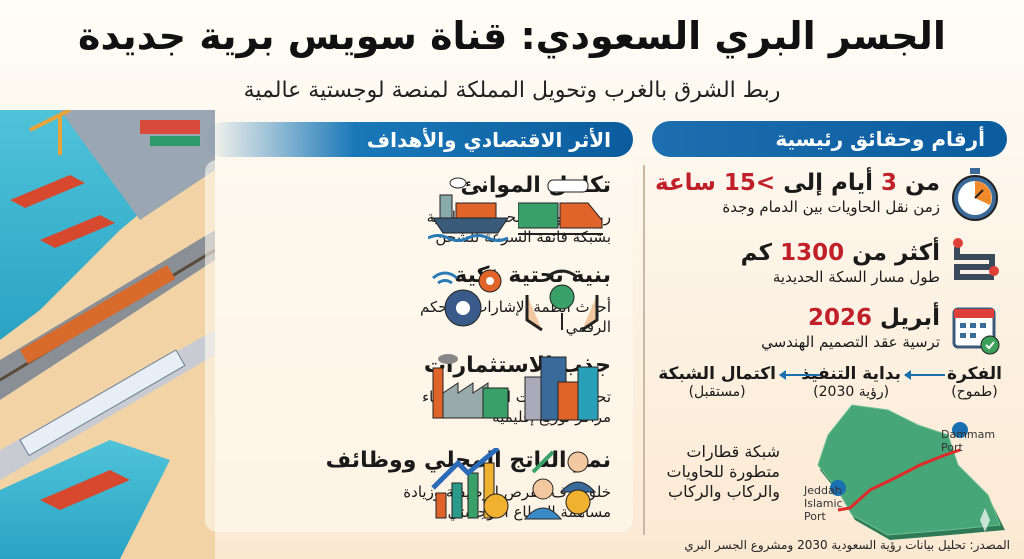 This screenshot has width=1024, height=559. What do you see at coordinates (831, 207) in the screenshot?
I see `fact-desc: زمن نقل الحاويات بين الدمام وجدة` at bounding box center [831, 207].